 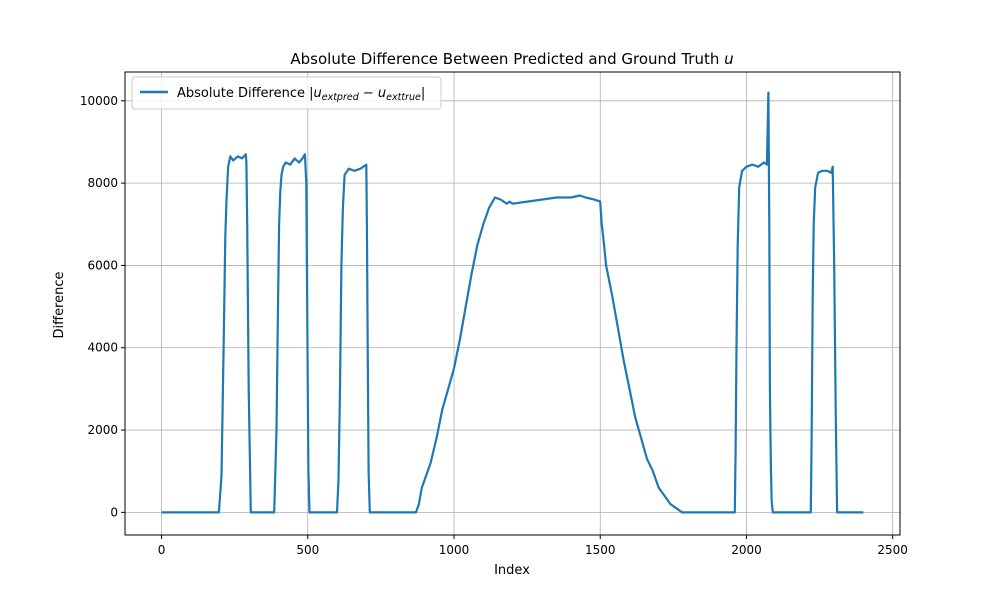 What do you see at coordinates (59, 304) in the screenshot?
I see `y-axis-label: Difference` at bounding box center [59, 304].